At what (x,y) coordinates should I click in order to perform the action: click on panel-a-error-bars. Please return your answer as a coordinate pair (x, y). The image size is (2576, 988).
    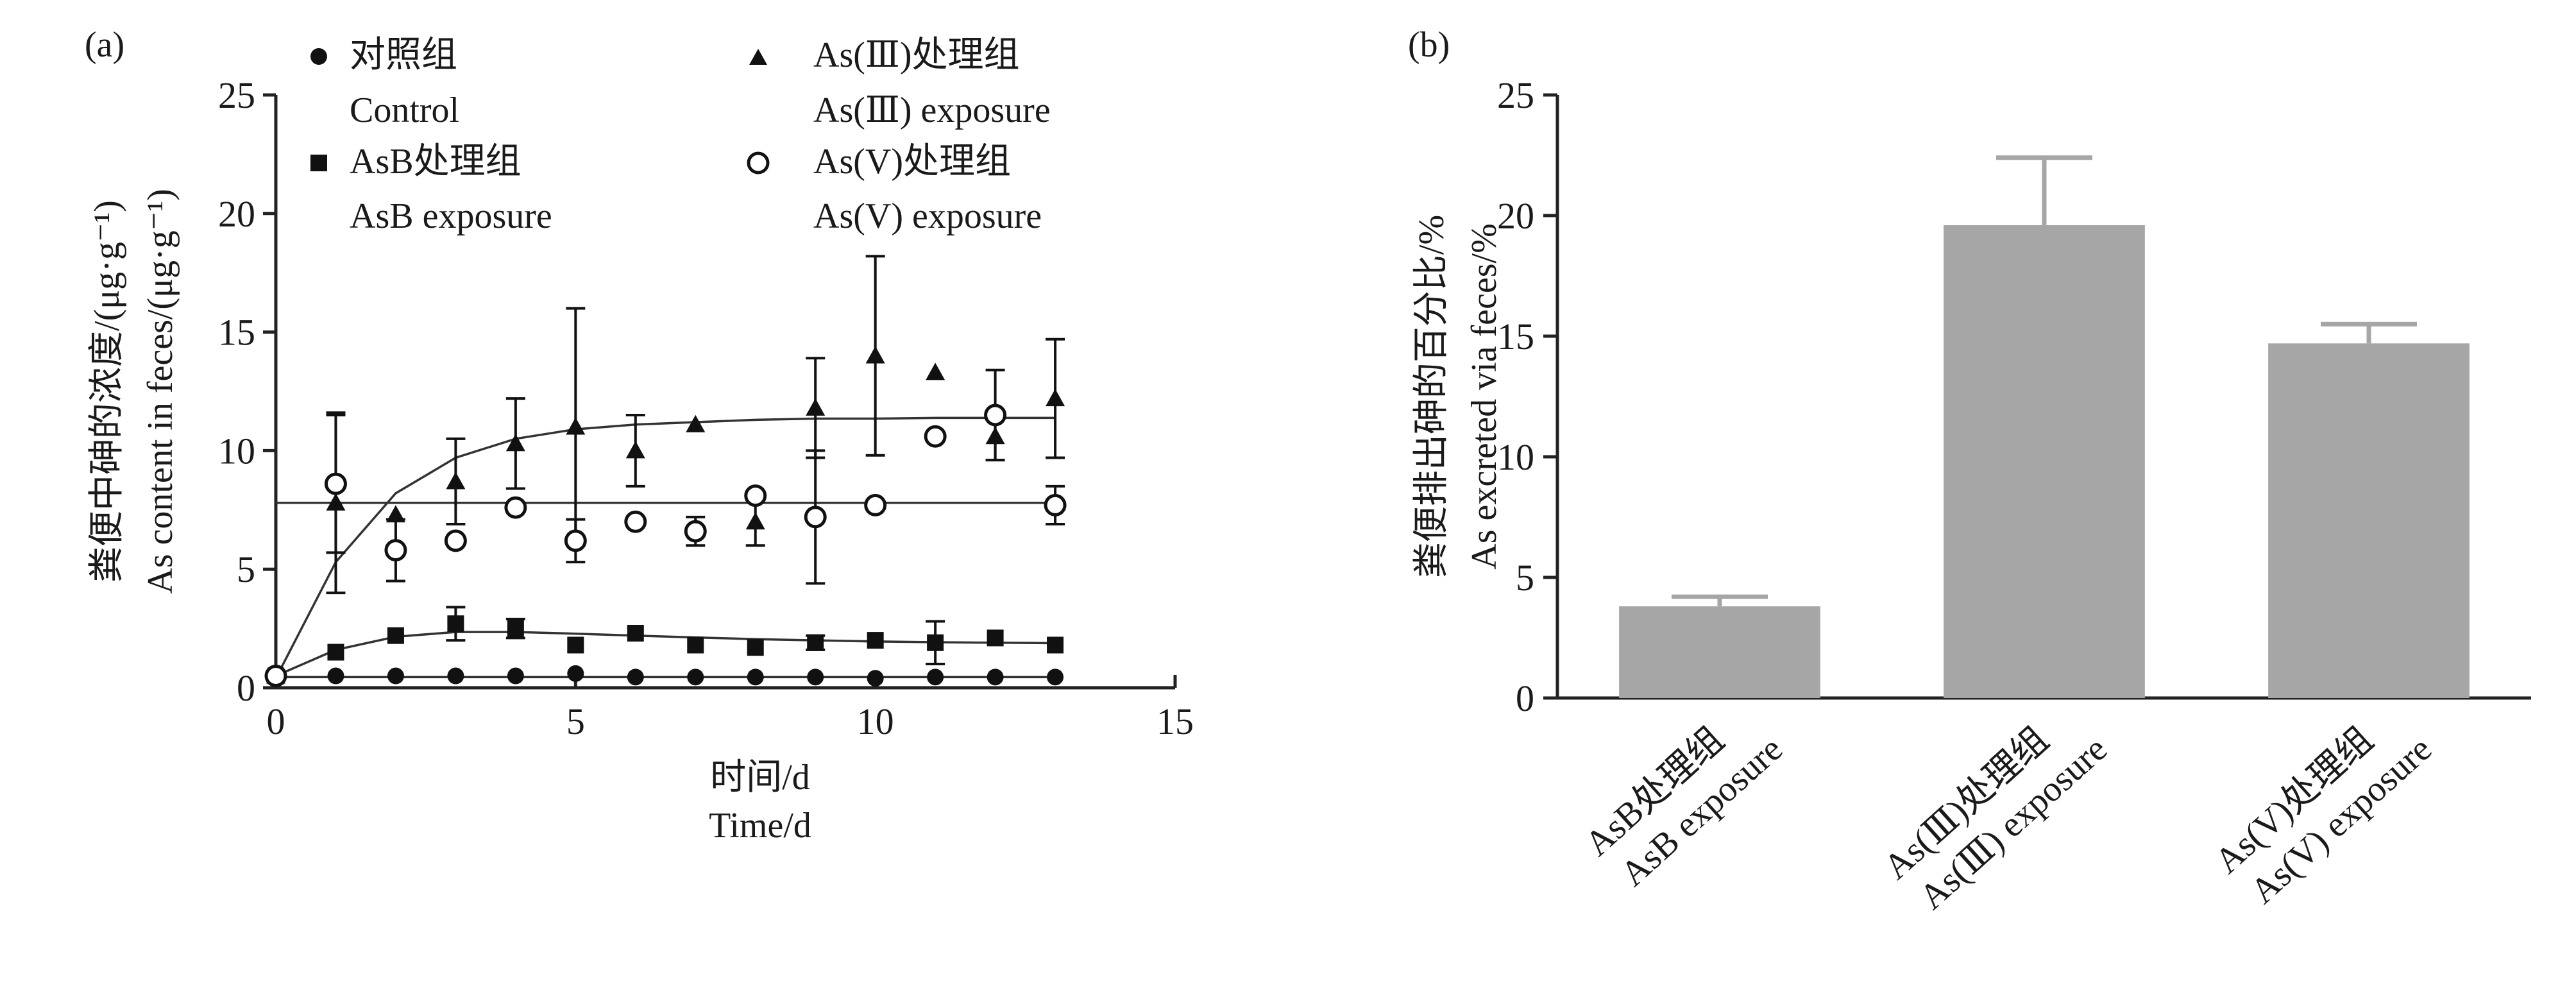
    Looking at the image, I should click on (695, 460).